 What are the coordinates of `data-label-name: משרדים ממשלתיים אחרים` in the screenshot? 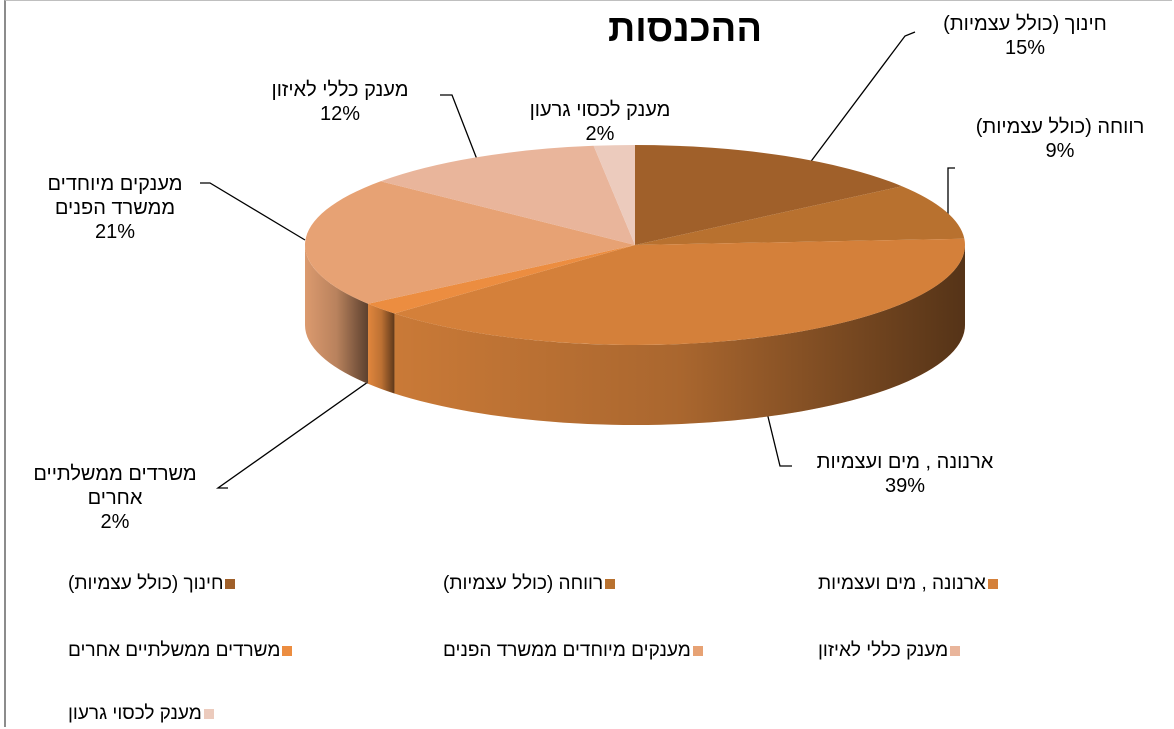 It's located at (115, 486).